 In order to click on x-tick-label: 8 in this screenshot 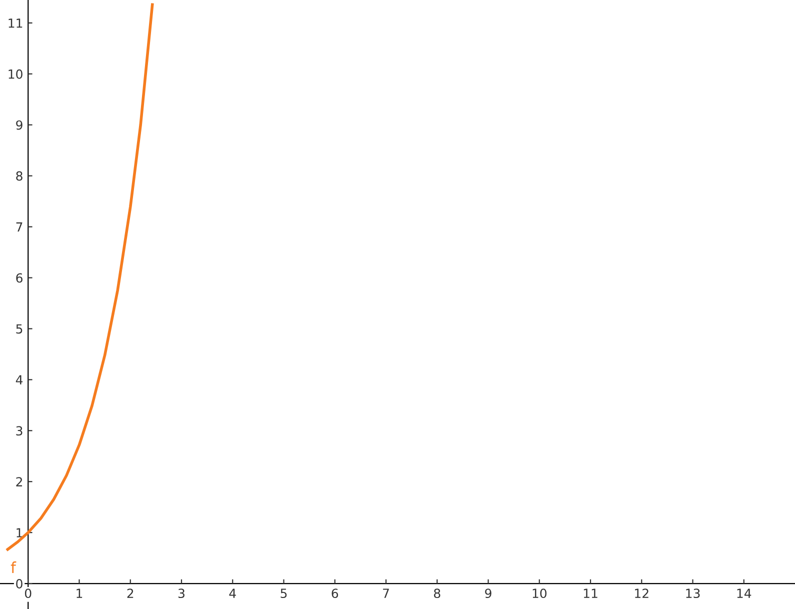, I will do `click(437, 593)`.